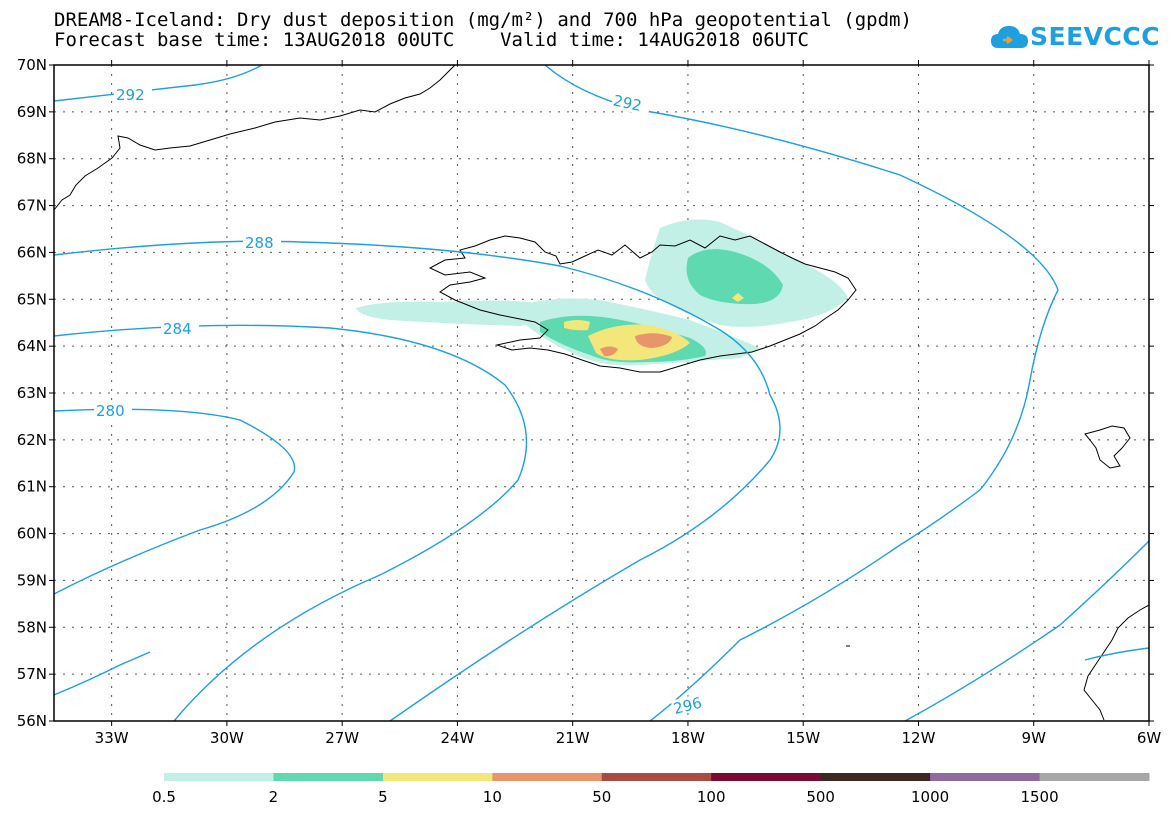 The image size is (1175, 815). I want to click on dust-area-veryhigh-b, so click(609, 351).